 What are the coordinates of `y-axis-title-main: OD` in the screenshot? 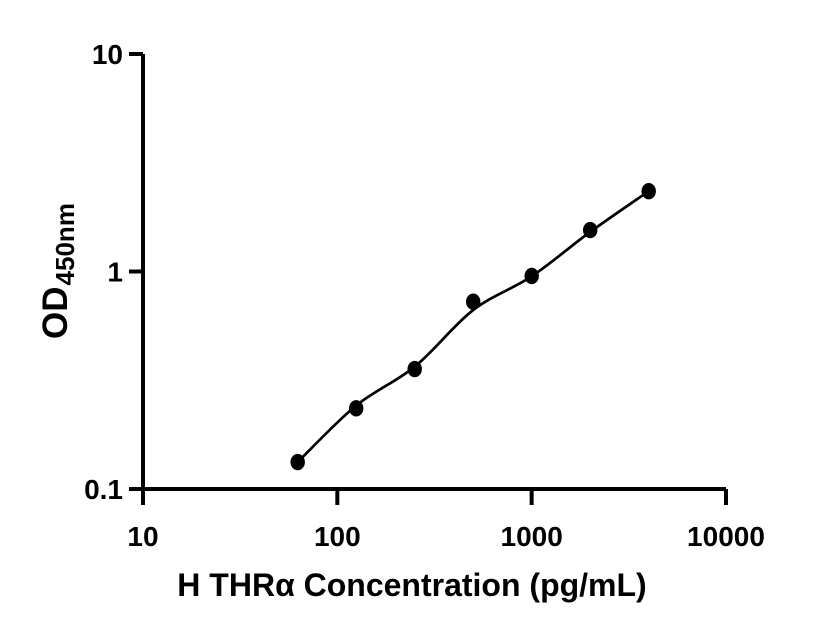 It's located at (55, 312).